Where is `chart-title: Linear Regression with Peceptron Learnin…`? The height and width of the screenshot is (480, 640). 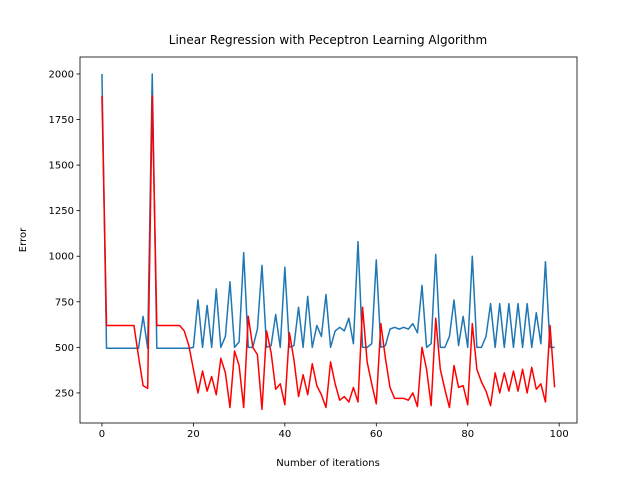
chart-title: Linear Regression with Peceptron Learnin… is located at coordinates (328, 40).